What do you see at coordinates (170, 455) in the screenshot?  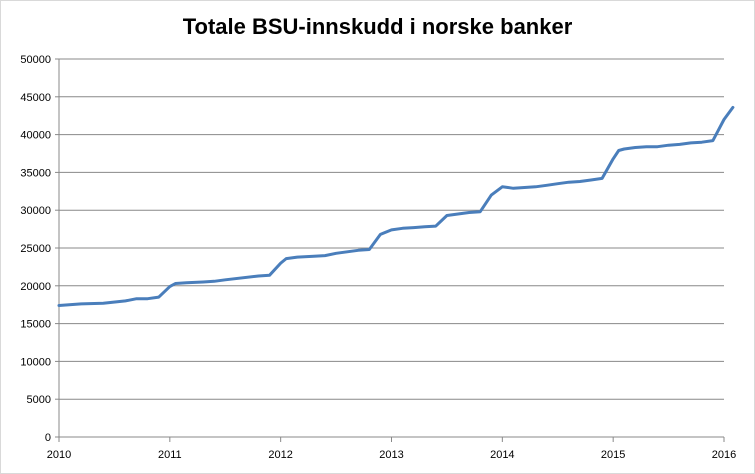 I see `x-tick-label: 2011` at bounding box center [170, 455].